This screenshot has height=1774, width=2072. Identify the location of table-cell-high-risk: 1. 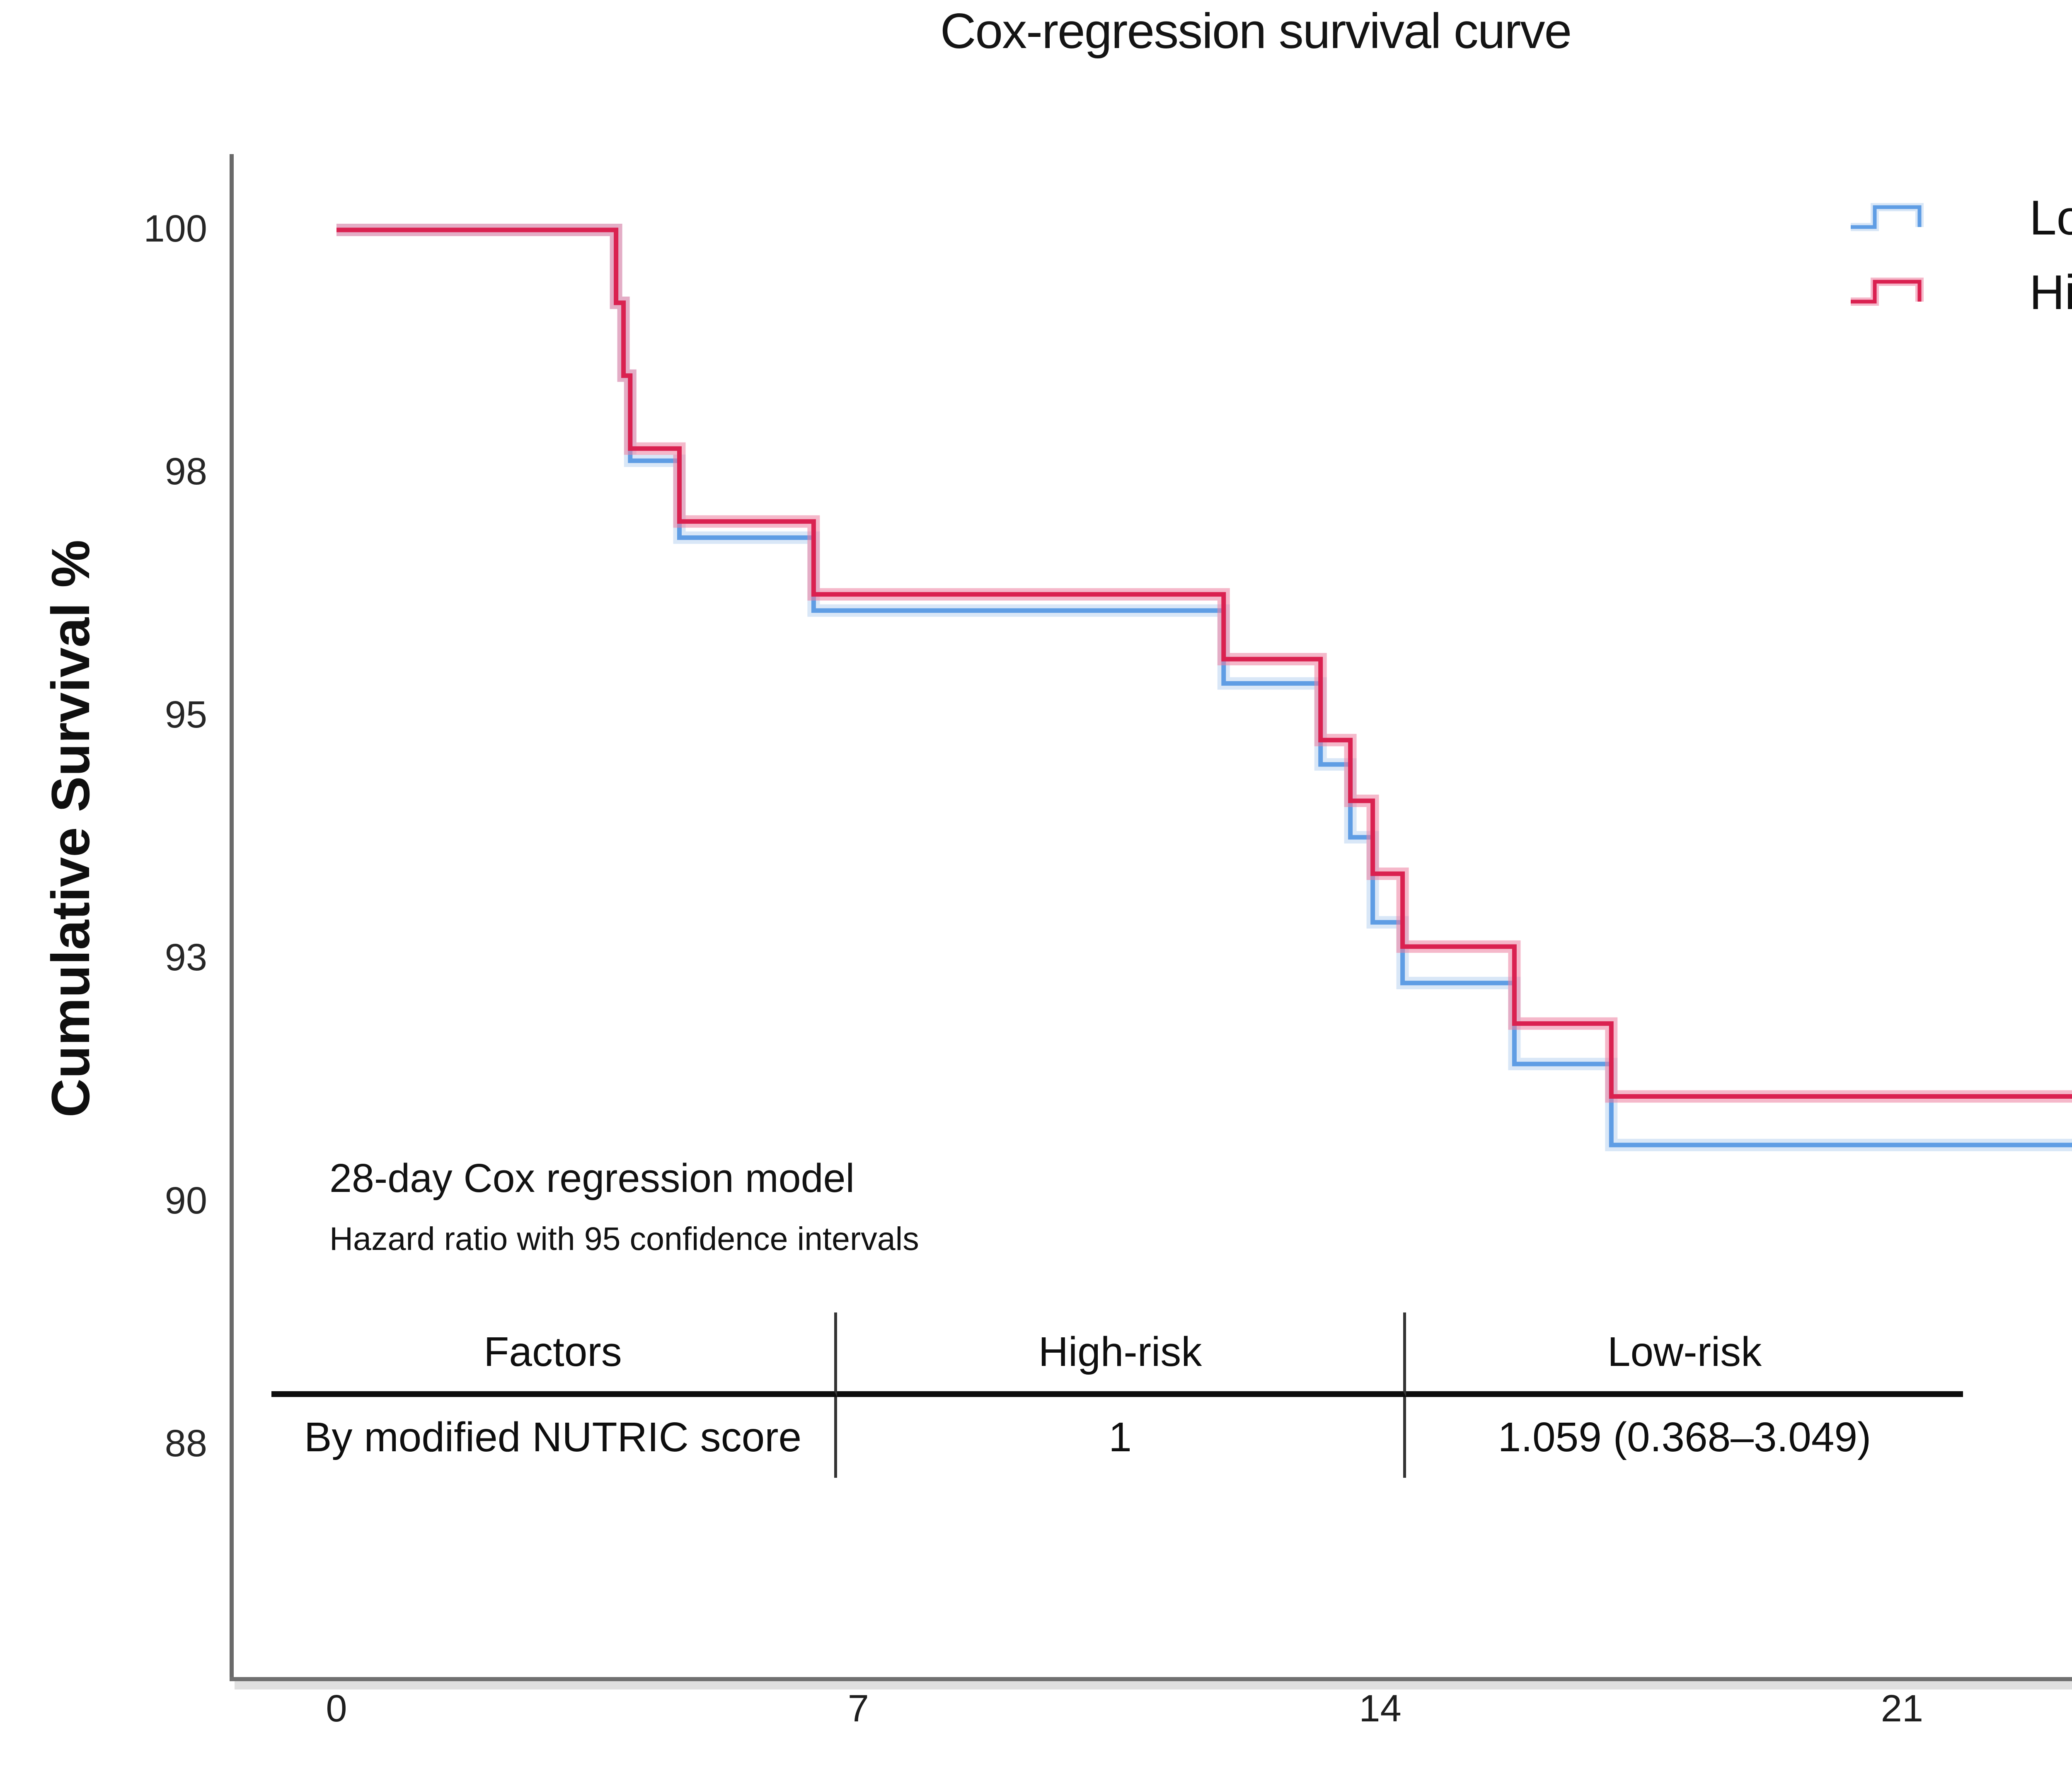
(1121, 1438).